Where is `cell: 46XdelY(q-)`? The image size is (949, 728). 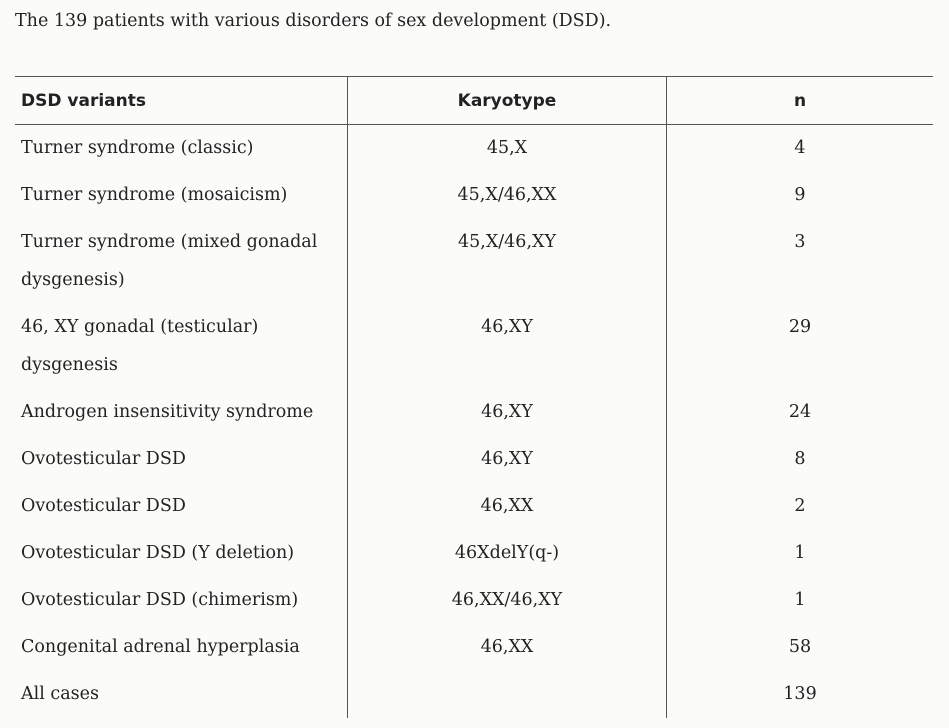
cell: 46XdelY(q-) is located at coordinates (507, 553).